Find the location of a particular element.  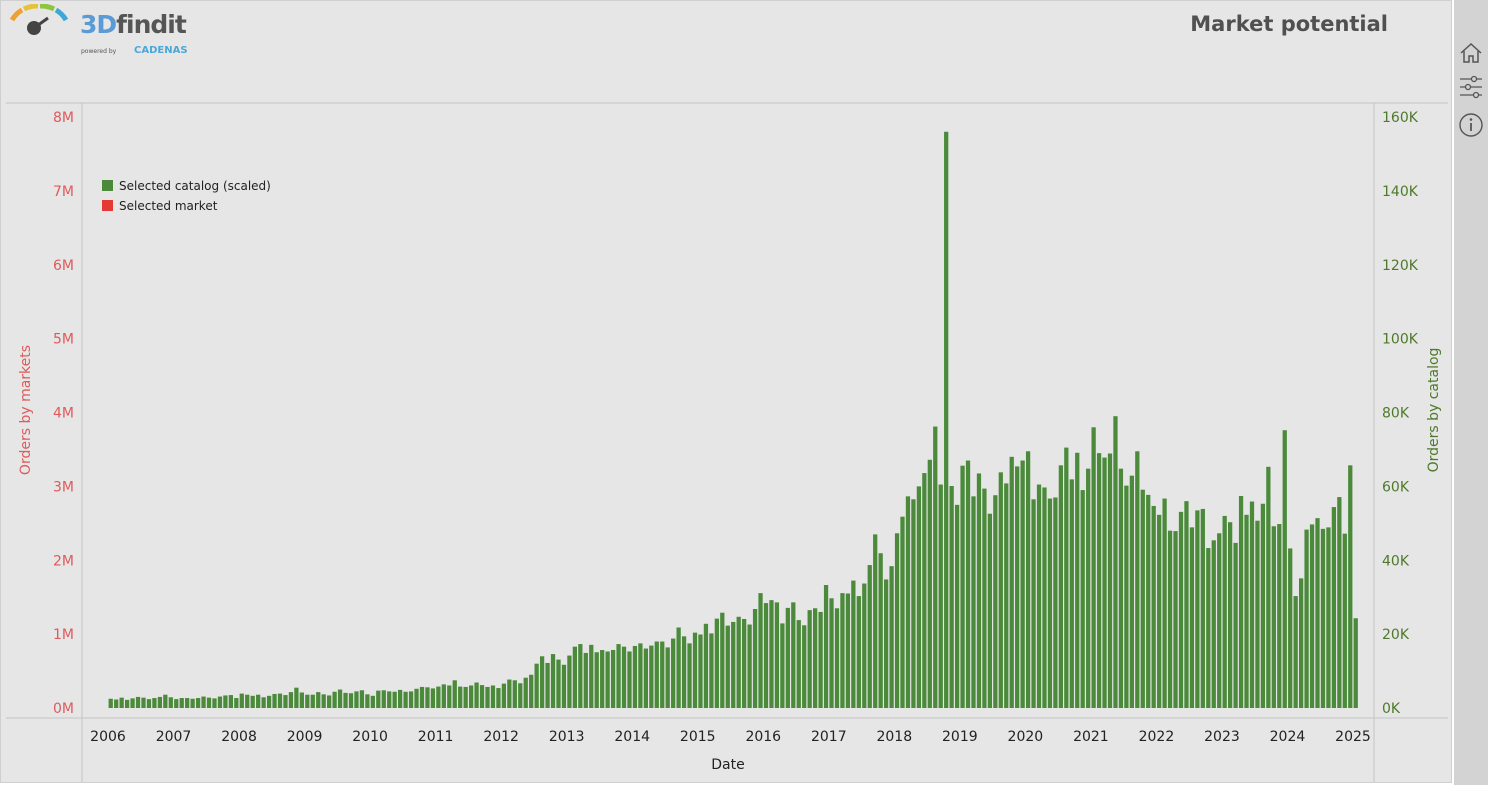

home-icon is located at coordinates (1471, 53).